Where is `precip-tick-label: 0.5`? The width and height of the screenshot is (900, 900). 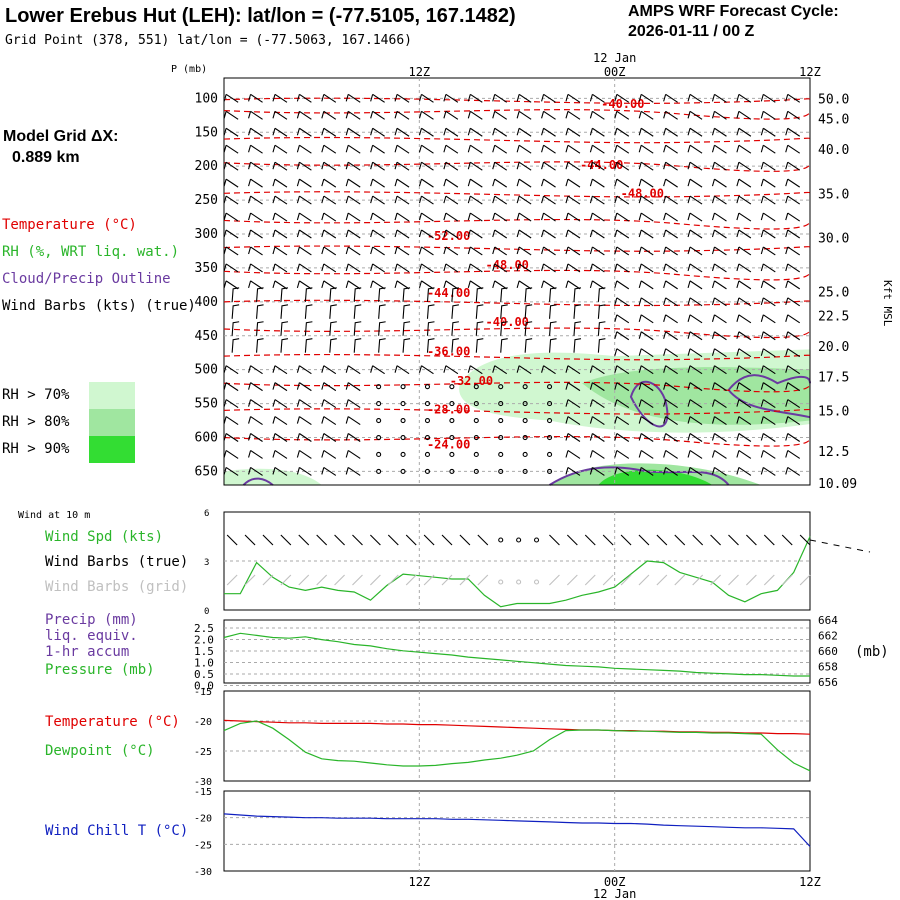
precip-tick-label: 0.5 is located at coordinates (204, 674).